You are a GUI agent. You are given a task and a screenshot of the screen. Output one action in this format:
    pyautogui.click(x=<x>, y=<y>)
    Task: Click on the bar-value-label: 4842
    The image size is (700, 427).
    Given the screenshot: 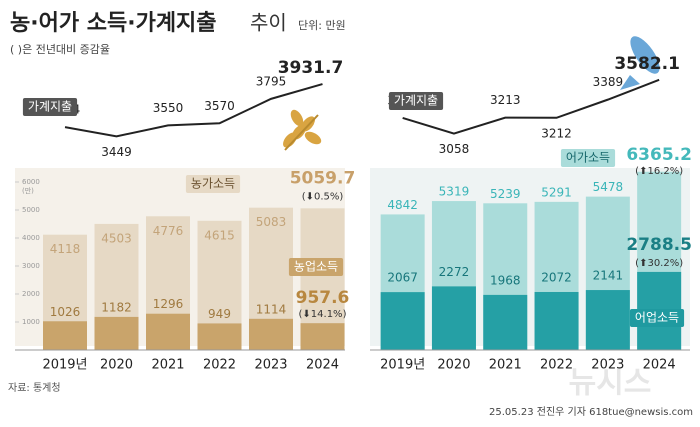 What is the action you would take?
    pyautogui.click(x=402, y=205)
    